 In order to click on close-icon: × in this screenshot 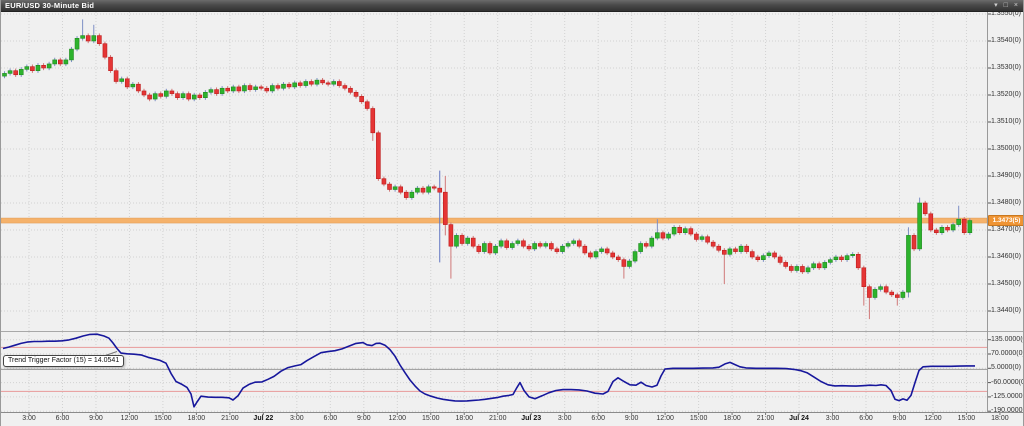, I will do `click(1015, 5)`.